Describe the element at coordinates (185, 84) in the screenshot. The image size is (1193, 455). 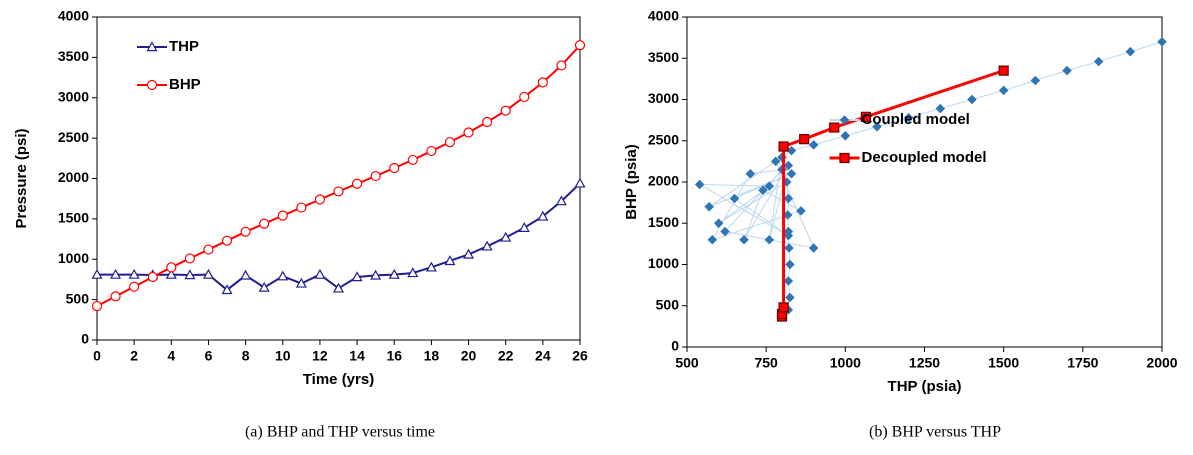
I see `legend-label: BHP` at that location.